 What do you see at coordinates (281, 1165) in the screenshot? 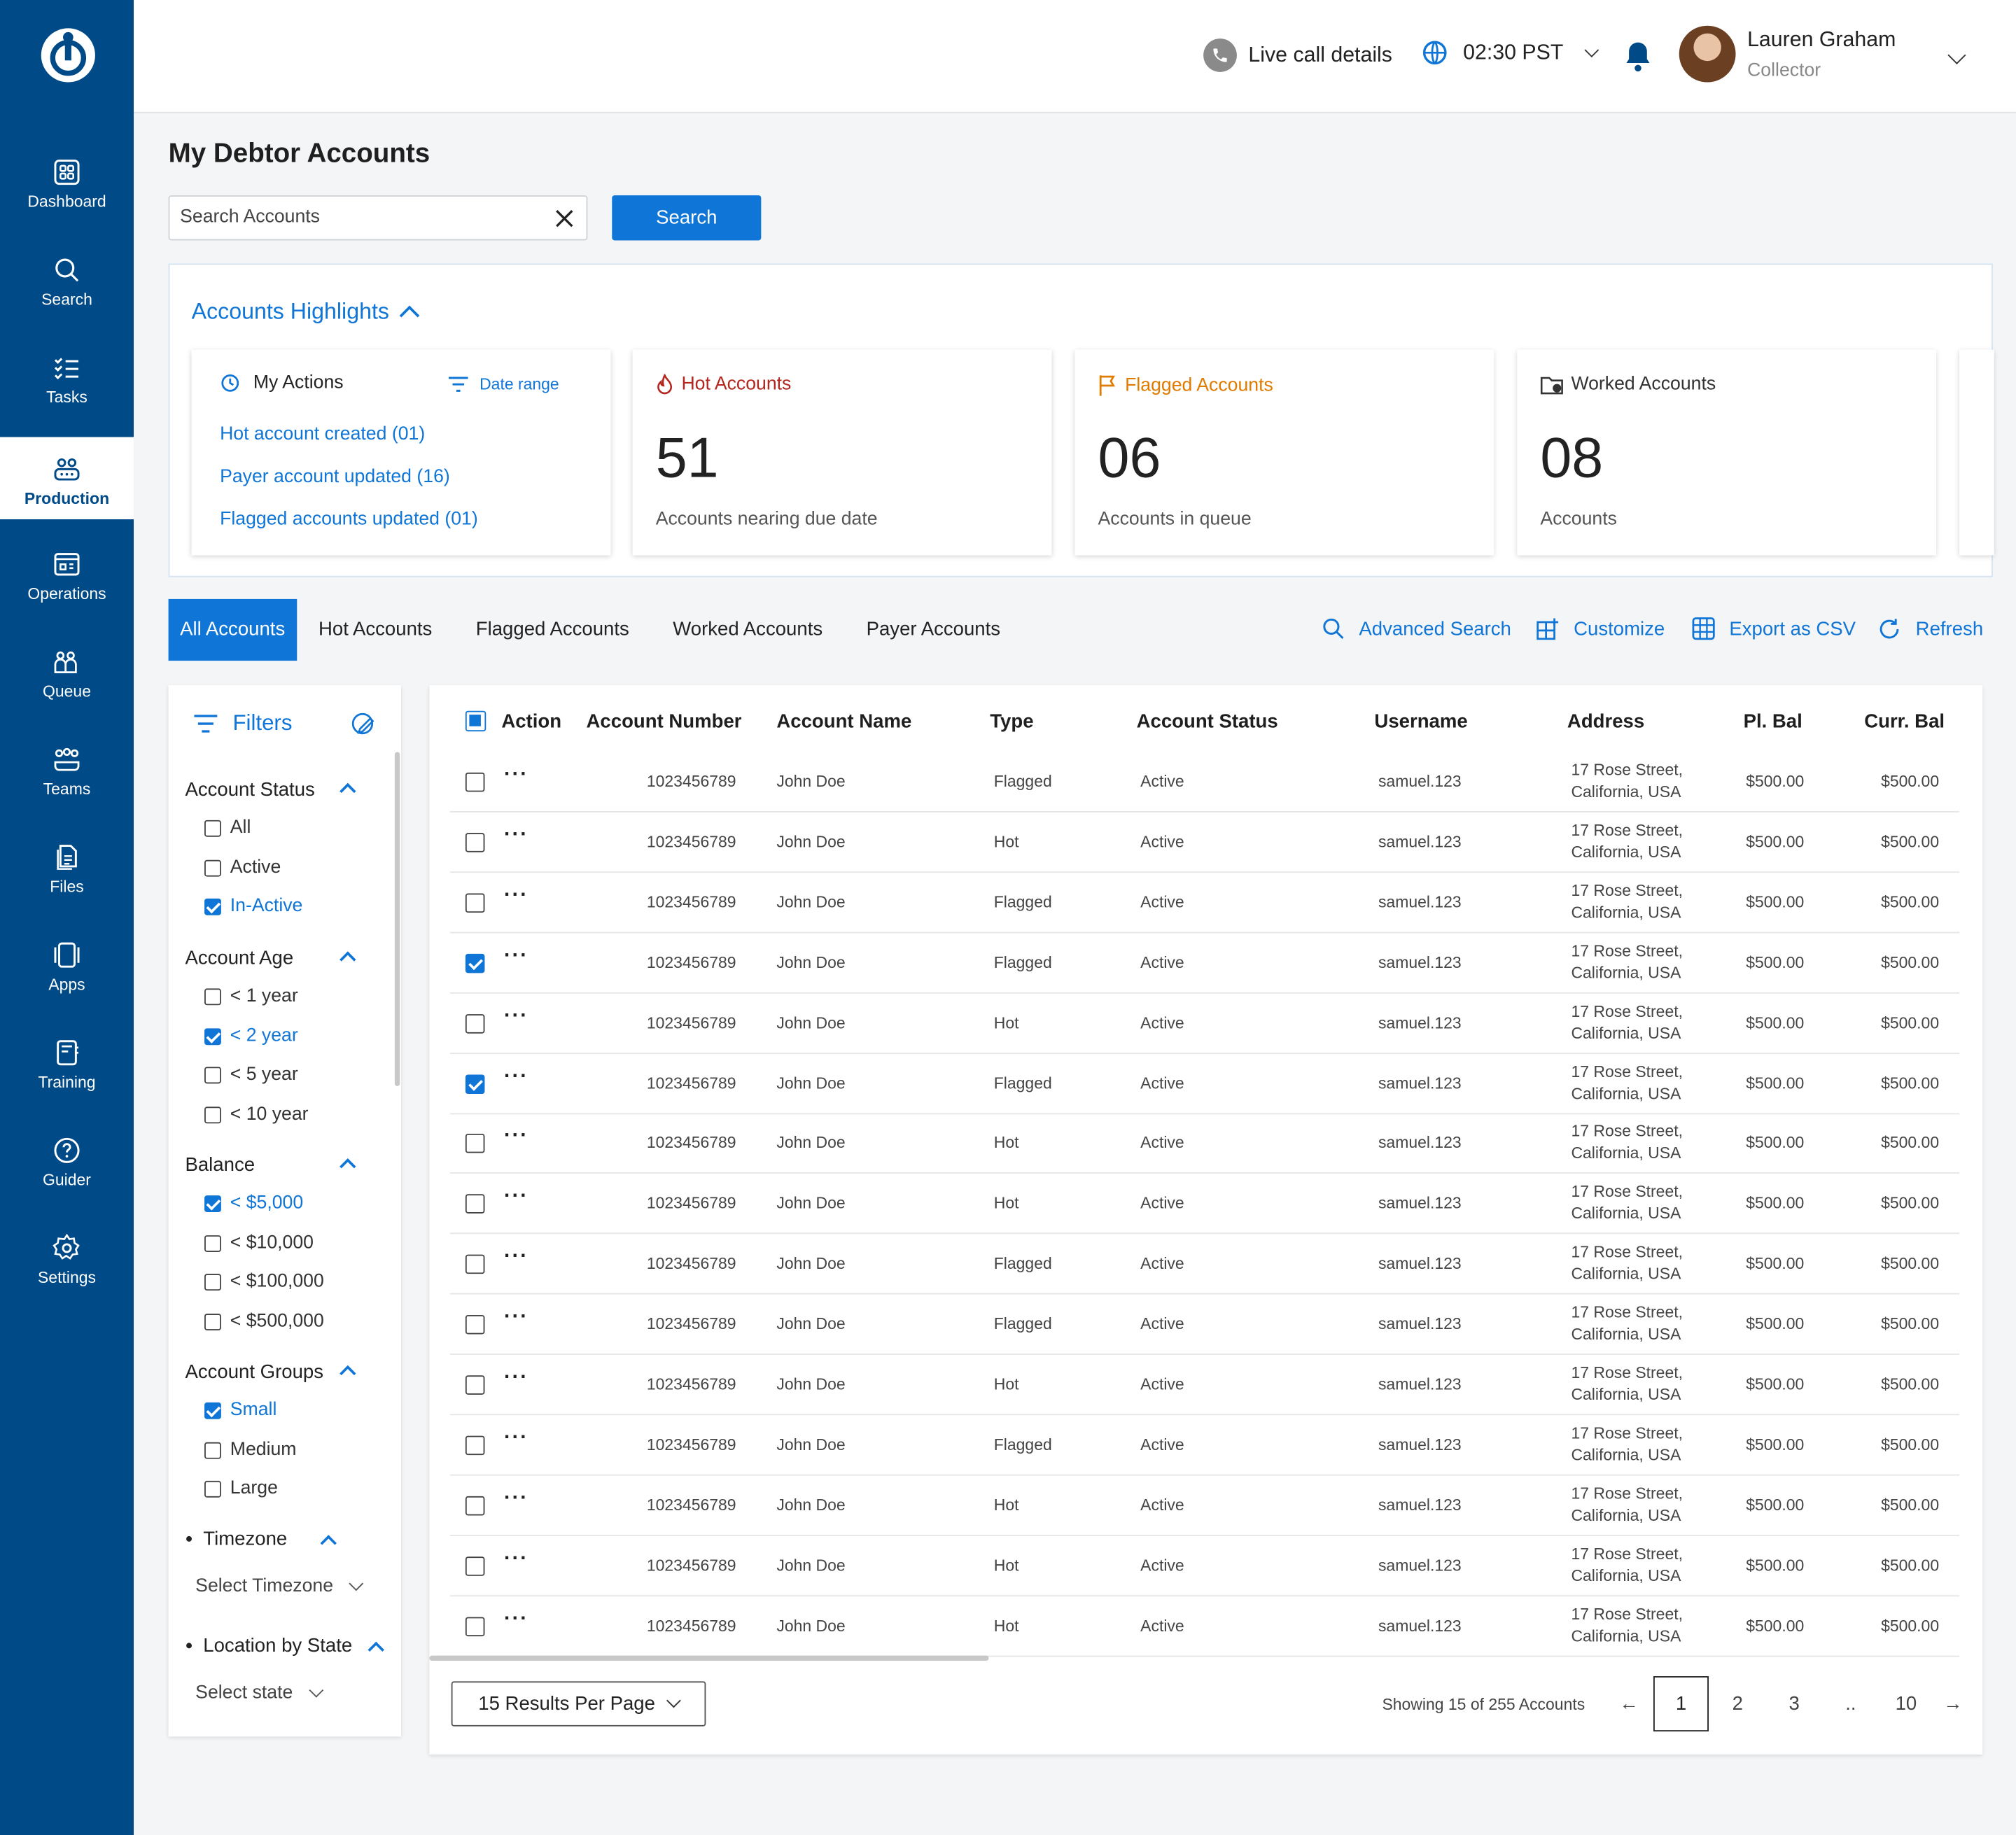
I see `filter-group-balance: Balance` at bounding box center [281, 1165].